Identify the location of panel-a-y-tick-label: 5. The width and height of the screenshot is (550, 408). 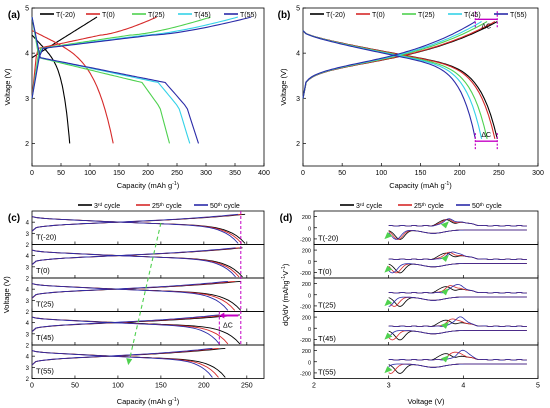
(27, 9).